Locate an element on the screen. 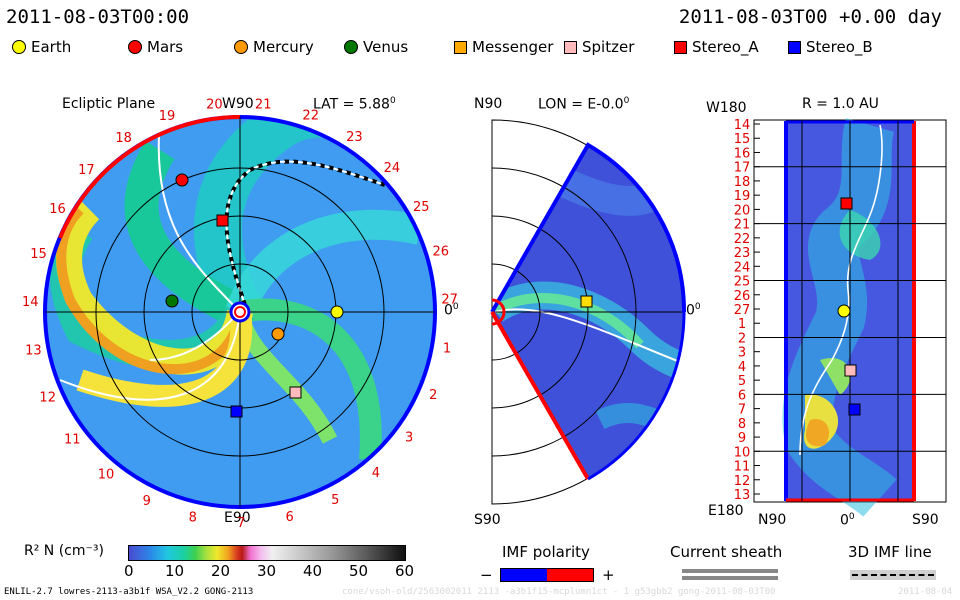 The image size is (960, 600). legend-venus: Venus is located at coordinates (376, 47).